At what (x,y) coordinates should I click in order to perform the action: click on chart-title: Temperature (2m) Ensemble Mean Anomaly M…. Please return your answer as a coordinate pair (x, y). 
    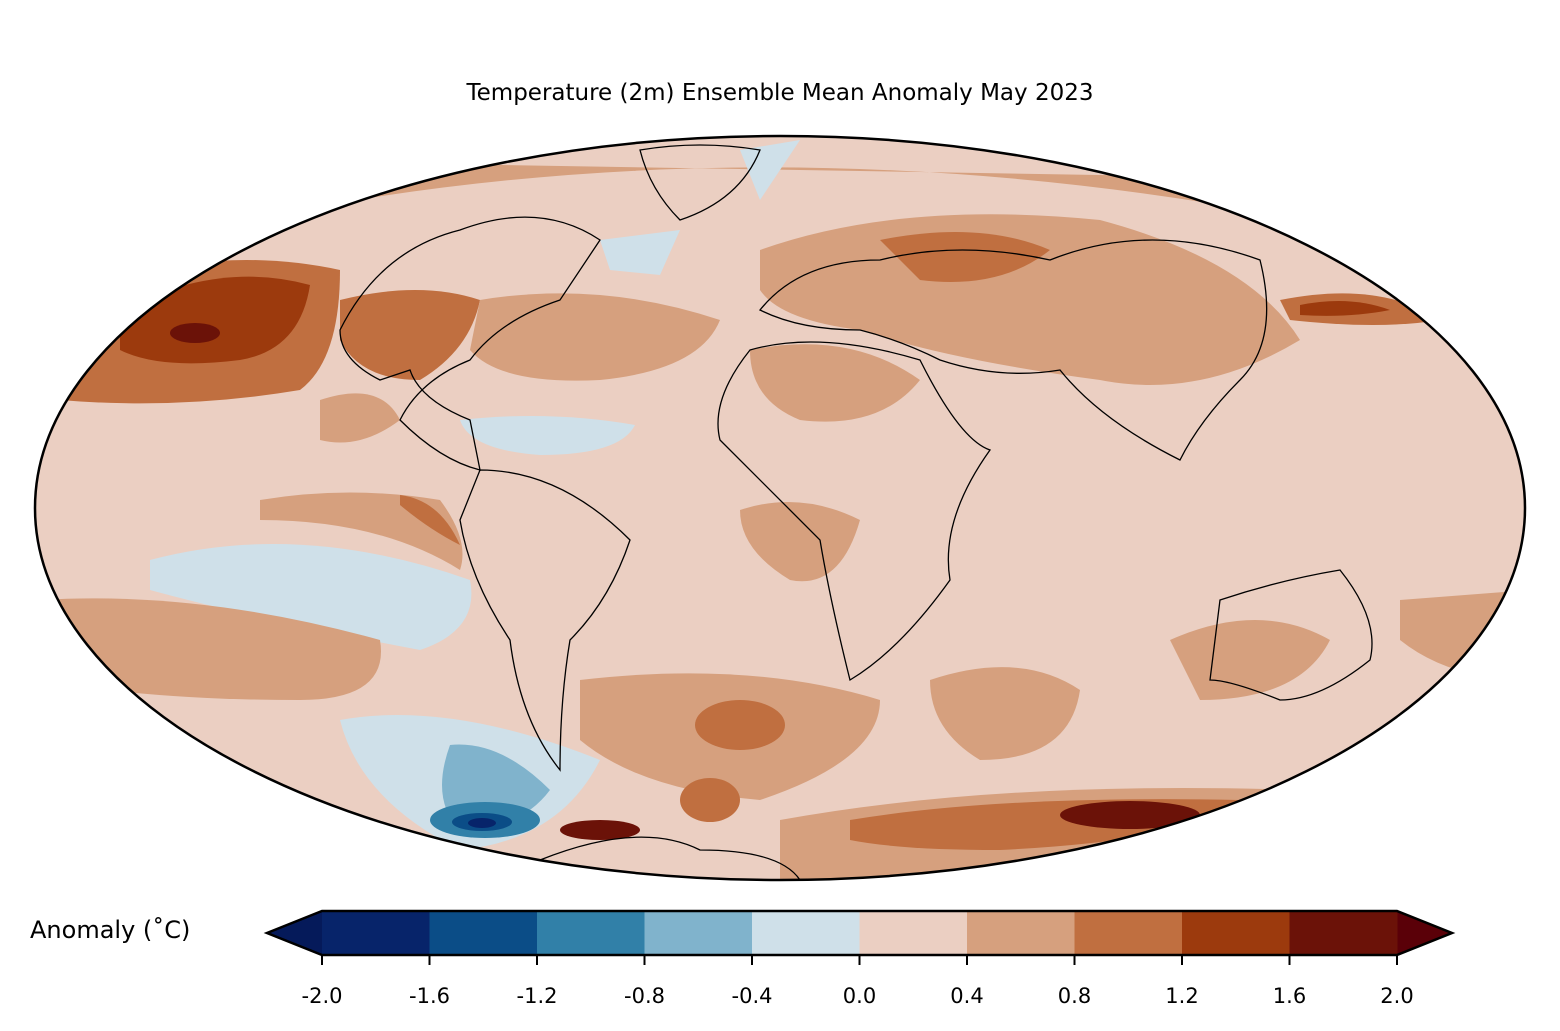
    Looking at the image, I should click on (780, 93).